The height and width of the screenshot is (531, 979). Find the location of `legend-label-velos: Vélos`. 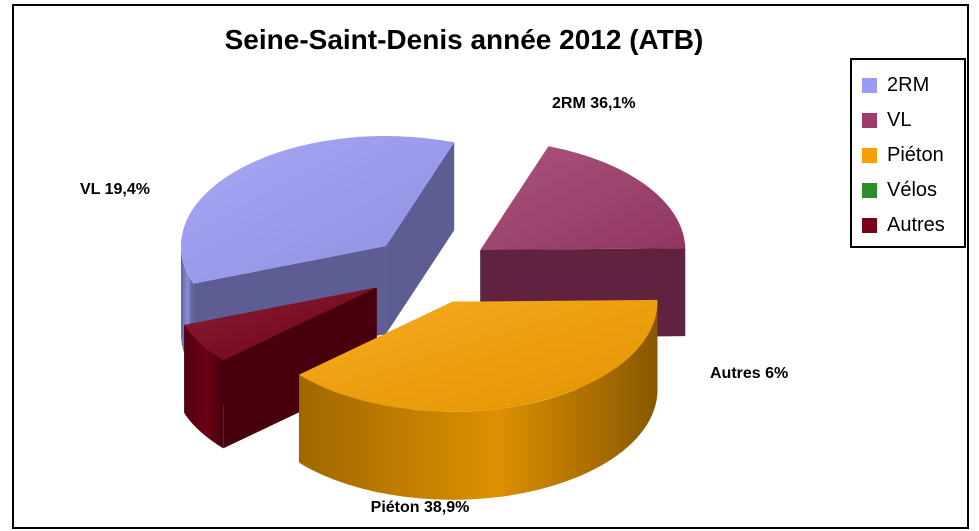

legend-label-velos: Vélos is located at coordinates (912, 190).